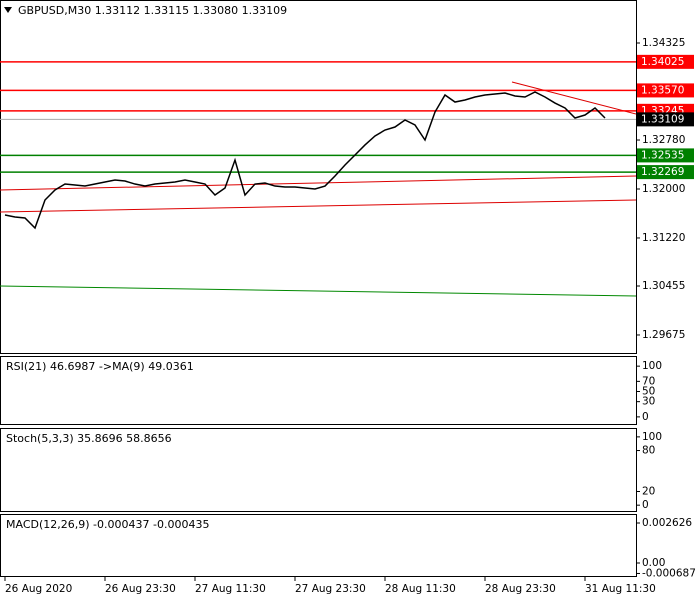  Describe the element at coordinates (100, 366) in the screenshot. I see `panel-title: RSI(21) 46.6987 ->MA(9) 49.0361` at that location.